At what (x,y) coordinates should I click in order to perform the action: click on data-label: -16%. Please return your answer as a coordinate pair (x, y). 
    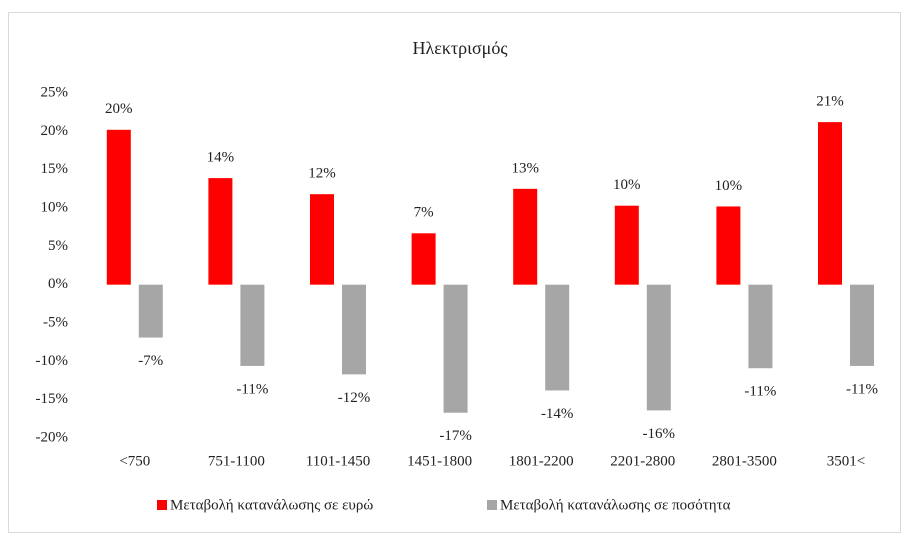
    Looking at the image, I should click on (659, 434).